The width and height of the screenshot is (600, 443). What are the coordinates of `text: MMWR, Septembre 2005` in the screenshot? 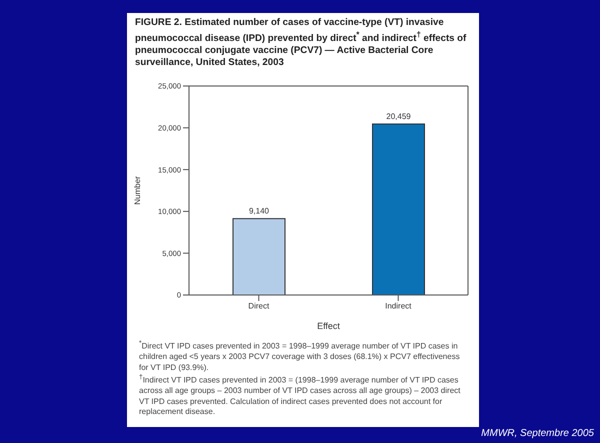 It's located at (537, 433).